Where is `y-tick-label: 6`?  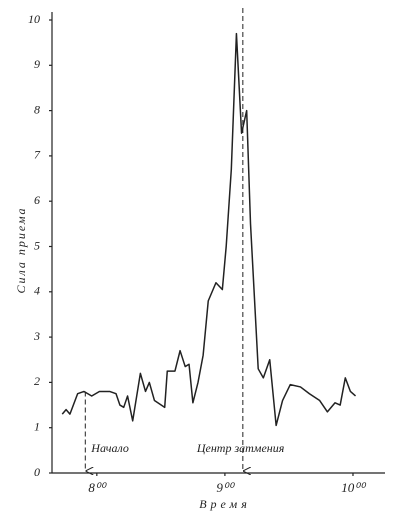
y-tick-label: 6 is located at coordinates (37, 200).